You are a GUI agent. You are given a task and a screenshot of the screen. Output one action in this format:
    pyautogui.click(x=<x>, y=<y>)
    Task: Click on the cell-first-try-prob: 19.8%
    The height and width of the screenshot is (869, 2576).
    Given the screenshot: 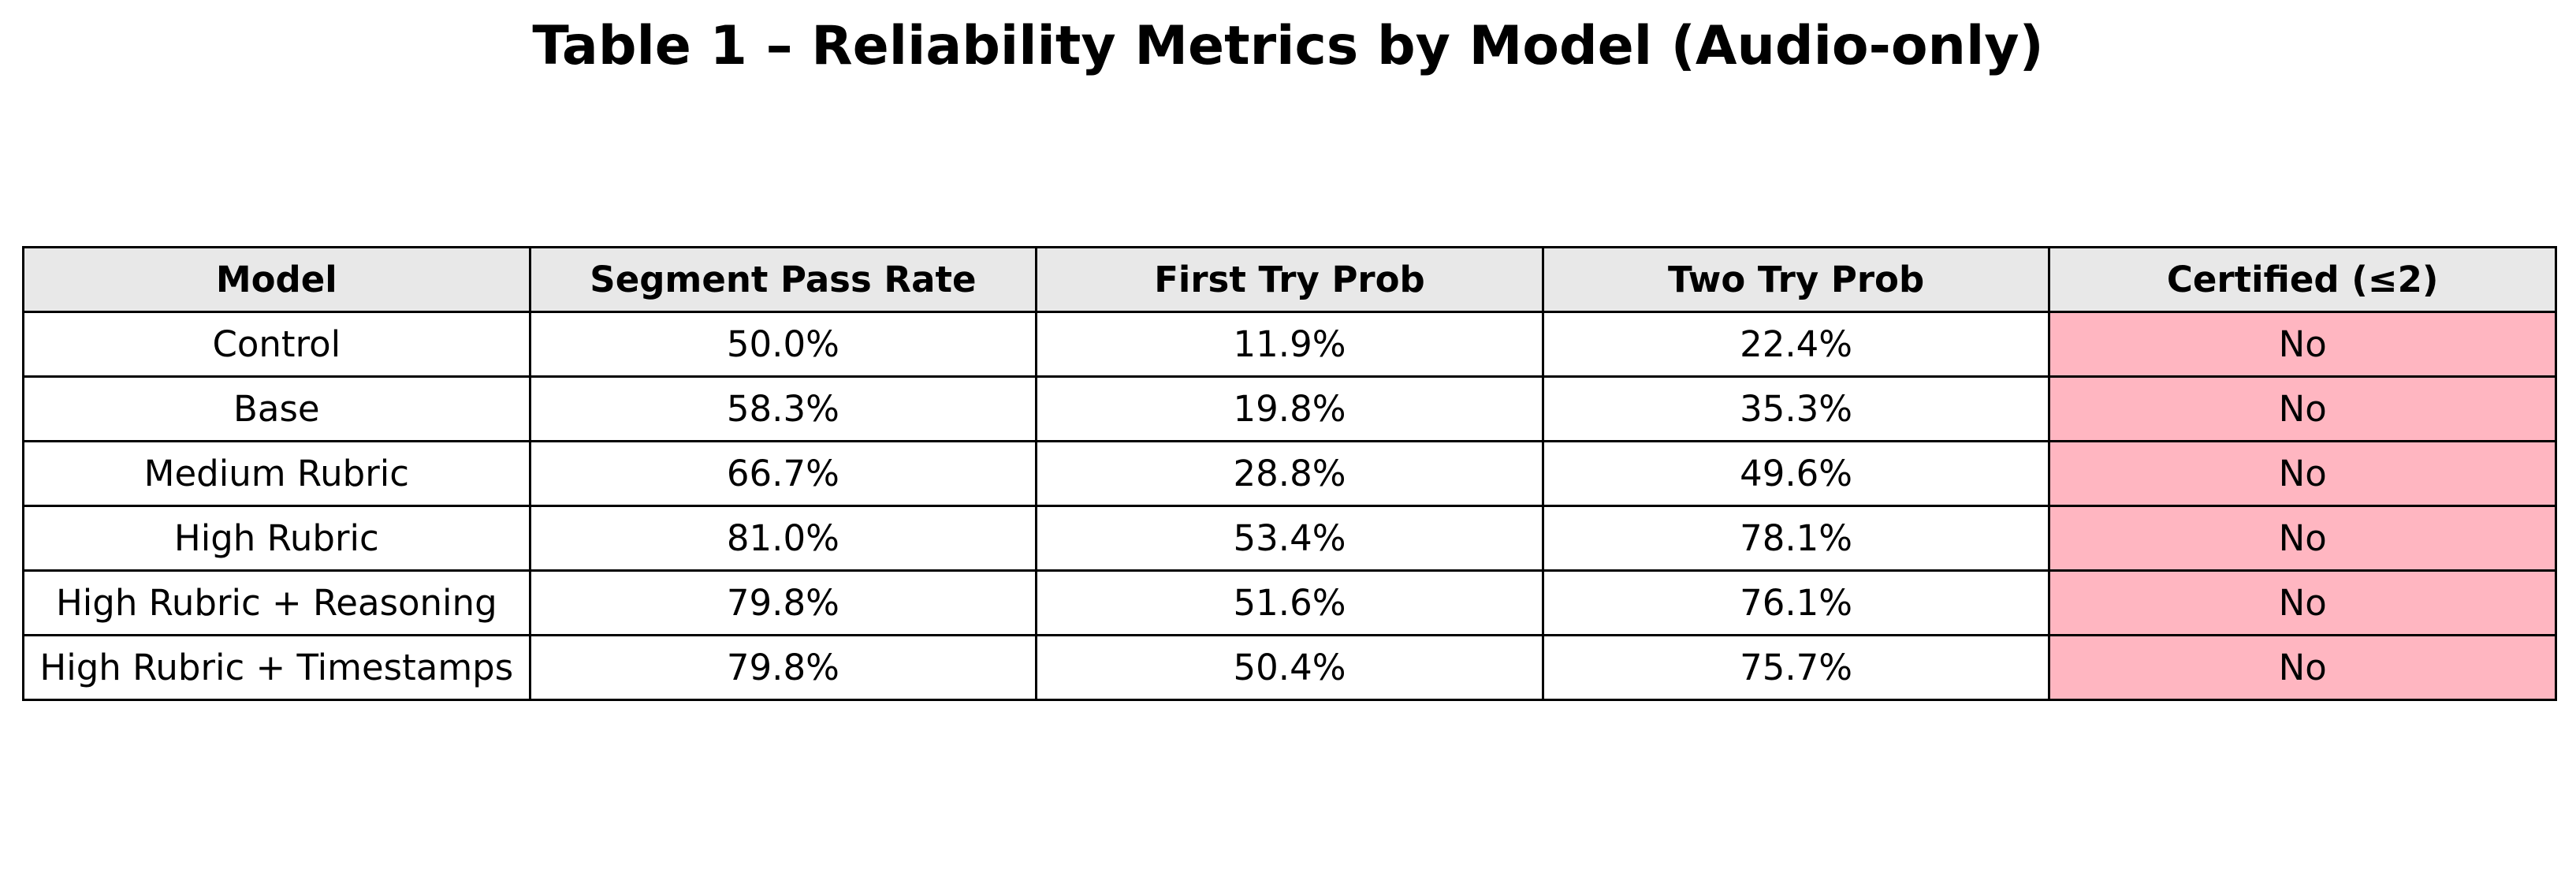 What is the action you would take?
    pyautogui.click(x=1289, y=408)
    